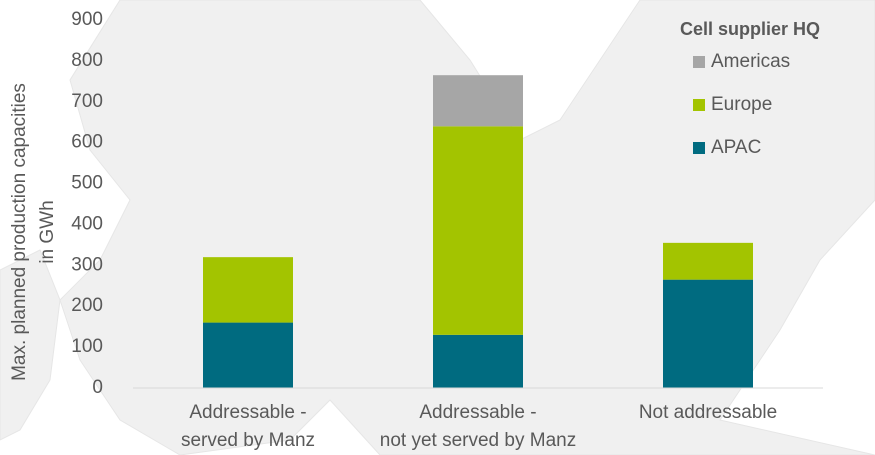 The image size is (875, 455). I want to click on legend-title: Cell supplier HQ, so click(750, 29).